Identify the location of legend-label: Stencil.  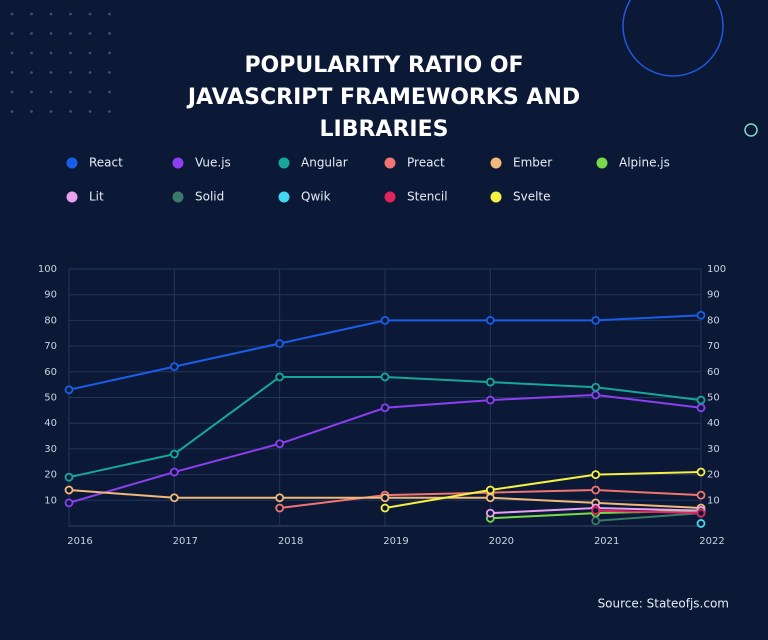
(427, 197).